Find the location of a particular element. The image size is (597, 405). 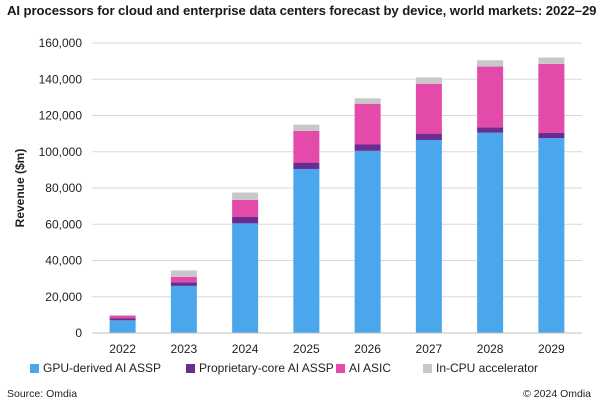

x-tick-label: 2024 is located at coordinates (245, 349).